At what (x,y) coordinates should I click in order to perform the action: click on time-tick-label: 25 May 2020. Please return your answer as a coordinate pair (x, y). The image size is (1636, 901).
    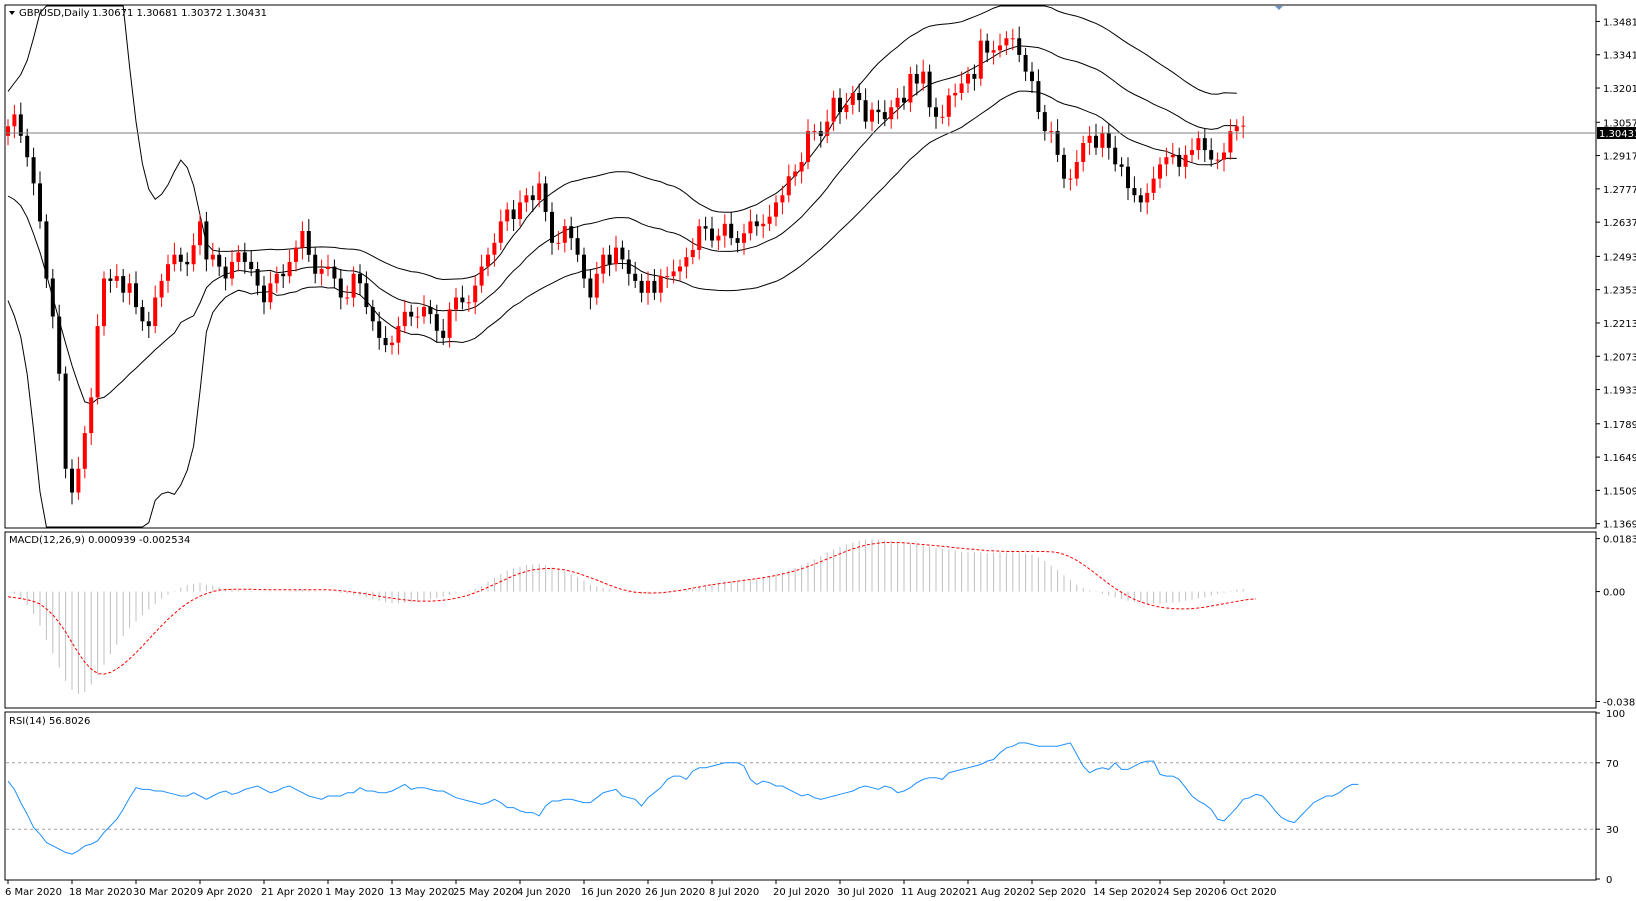
    Looking at the image, I should click on (485, 892).